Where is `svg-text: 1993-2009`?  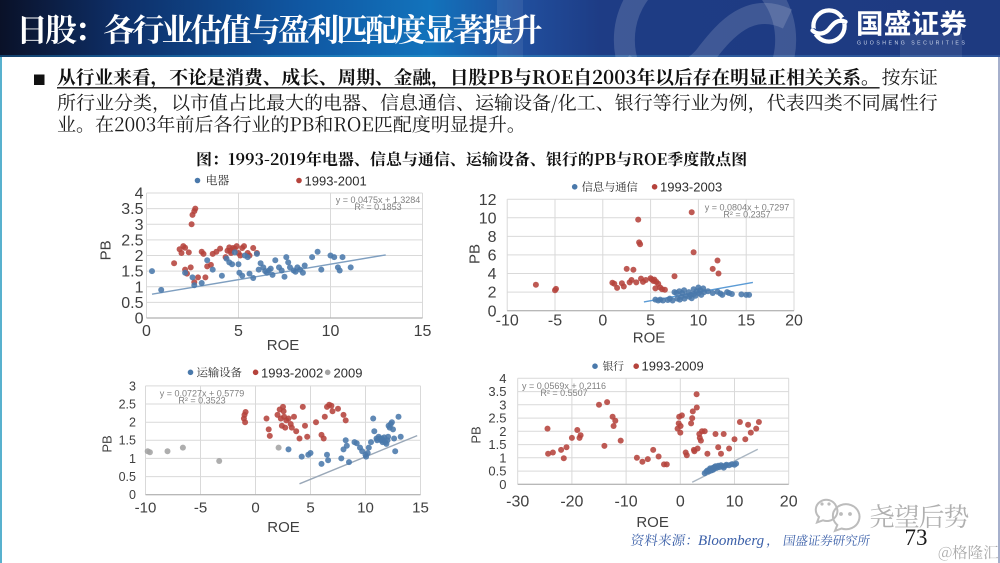 svg-text: 1993-2009 is located at coordinates (673, 366).